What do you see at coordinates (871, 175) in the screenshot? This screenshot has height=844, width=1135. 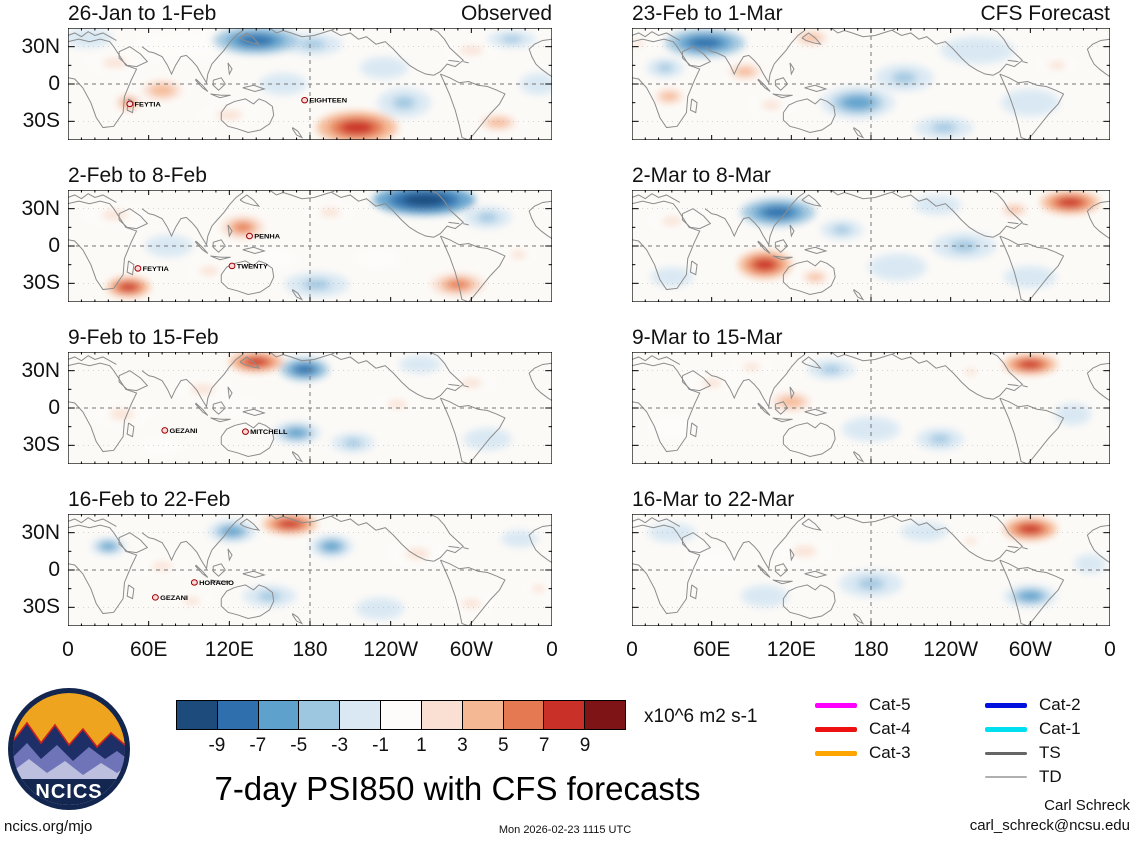 I see `panel-title: 2-Mar to 8-Mar` at bounding box center [871, 175].